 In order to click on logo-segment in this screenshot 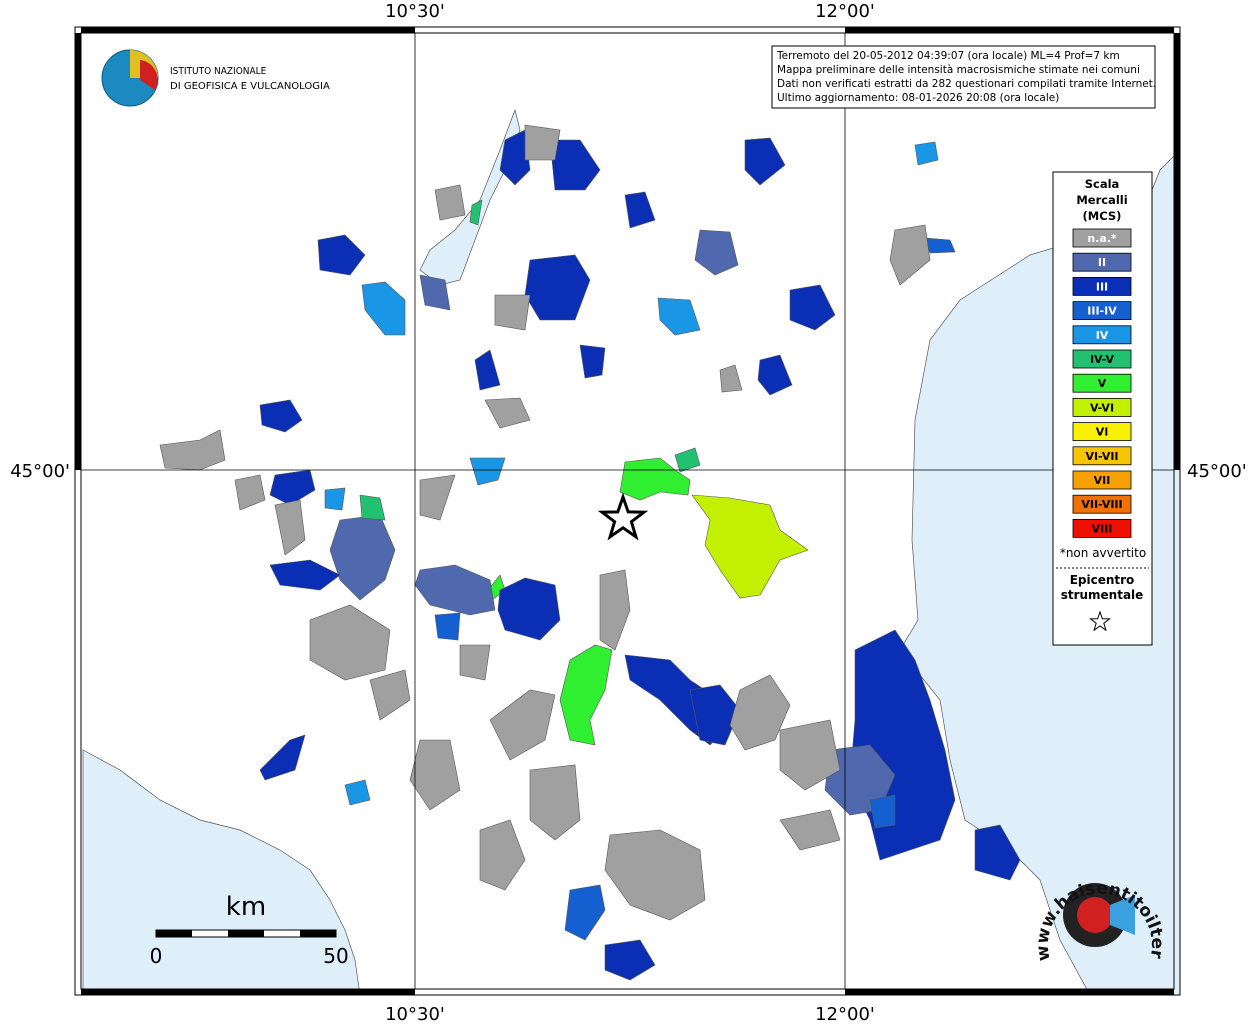, I will do `click(149, 75)`.